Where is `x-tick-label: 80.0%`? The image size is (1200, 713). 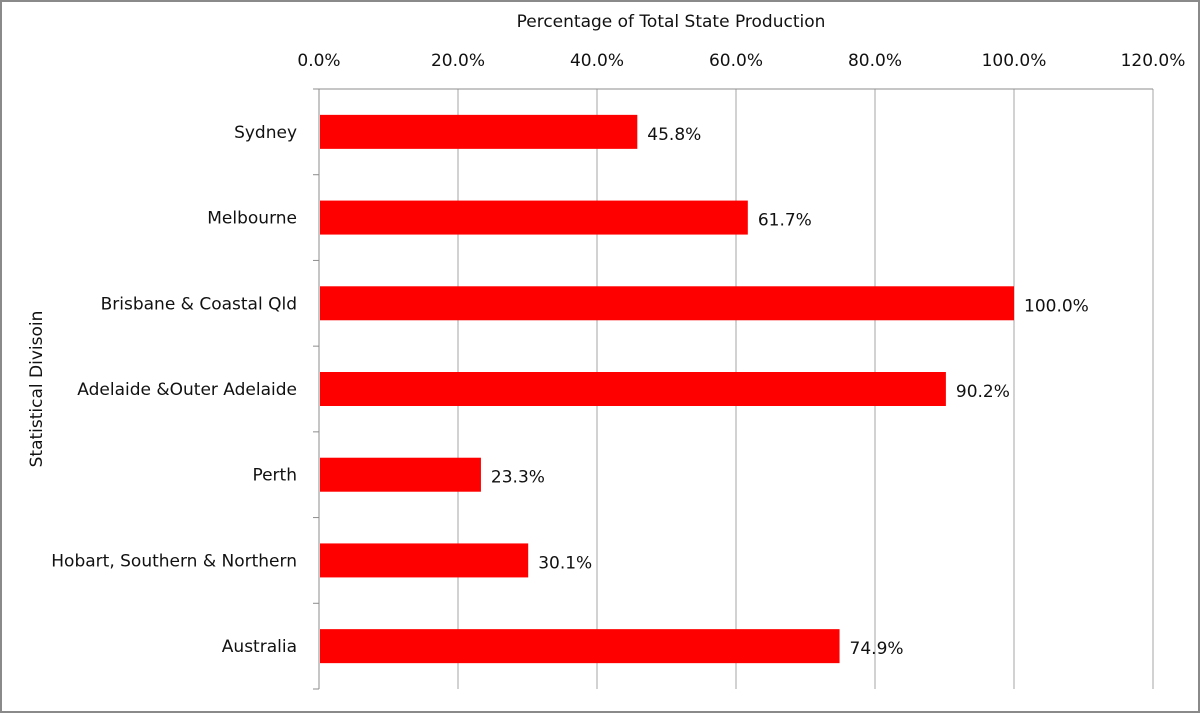
x-tick-label: 80.0% is located at coordinates (875, 61).